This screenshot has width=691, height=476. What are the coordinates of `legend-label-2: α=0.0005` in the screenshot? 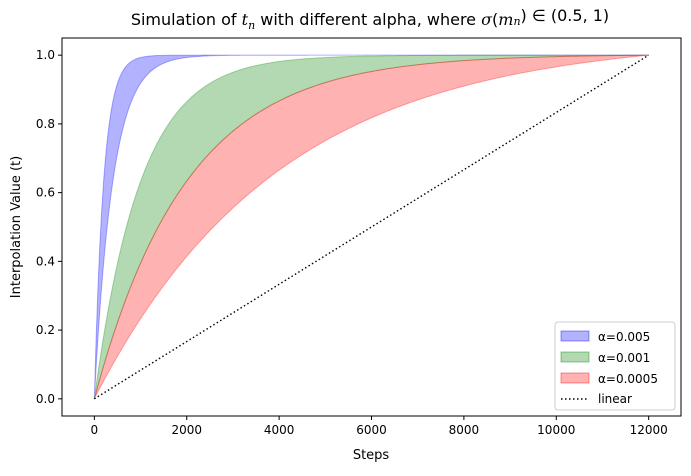 It's located at (628, 379).